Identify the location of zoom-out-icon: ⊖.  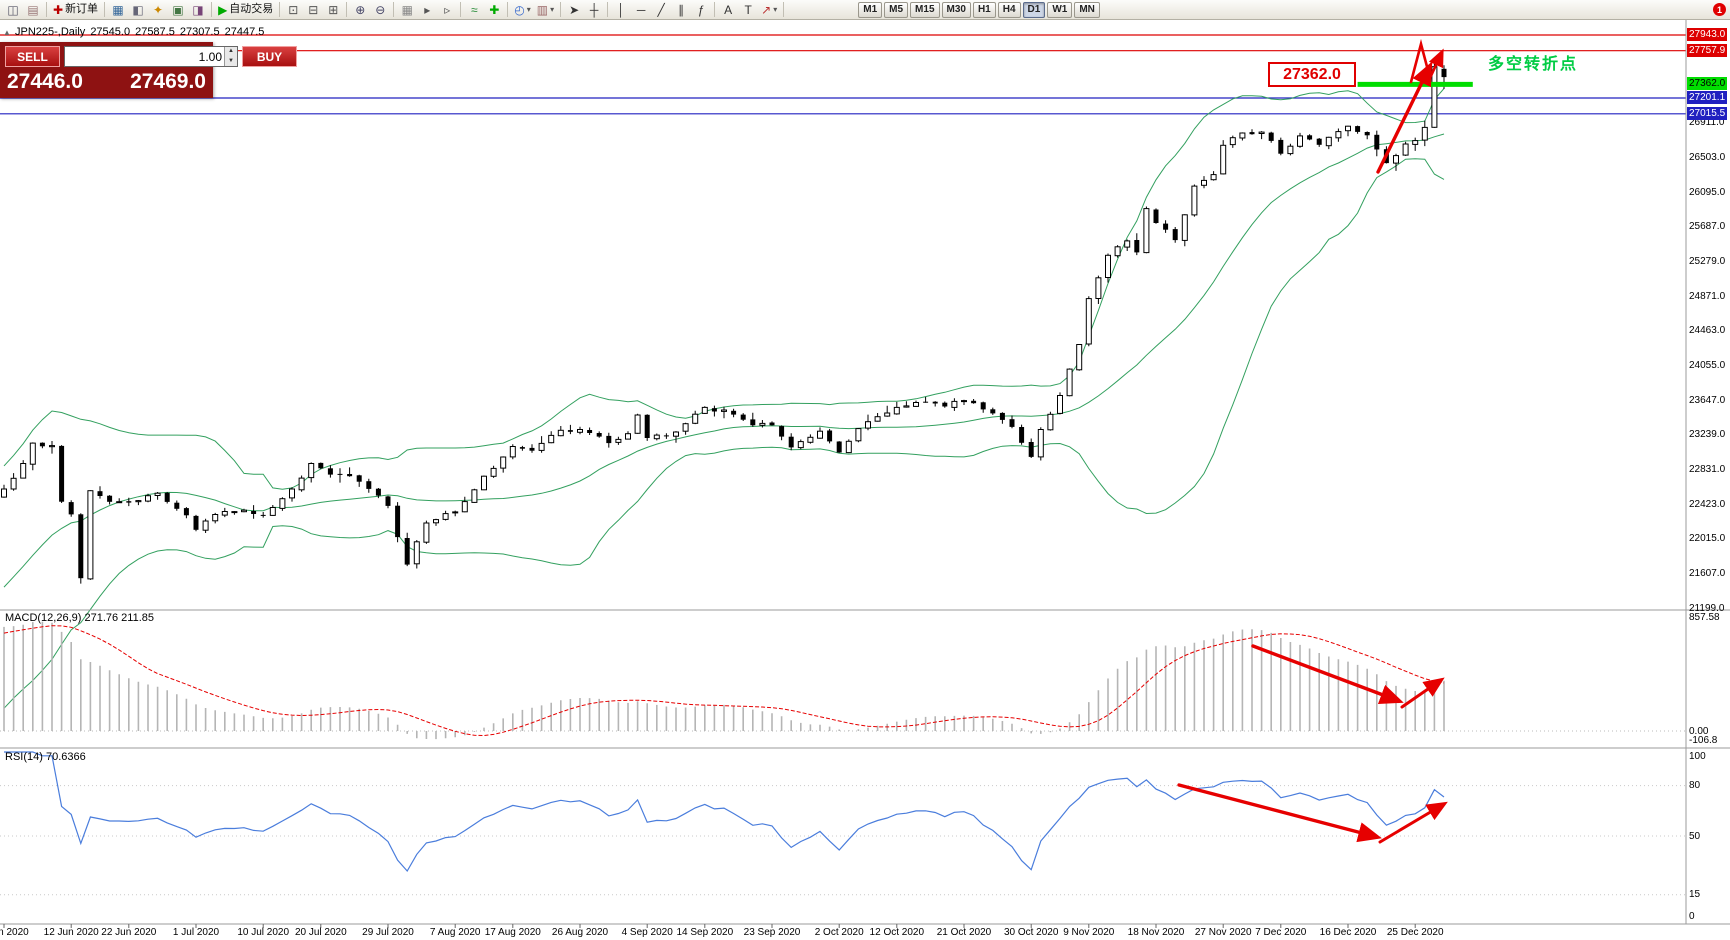
(380, 10).